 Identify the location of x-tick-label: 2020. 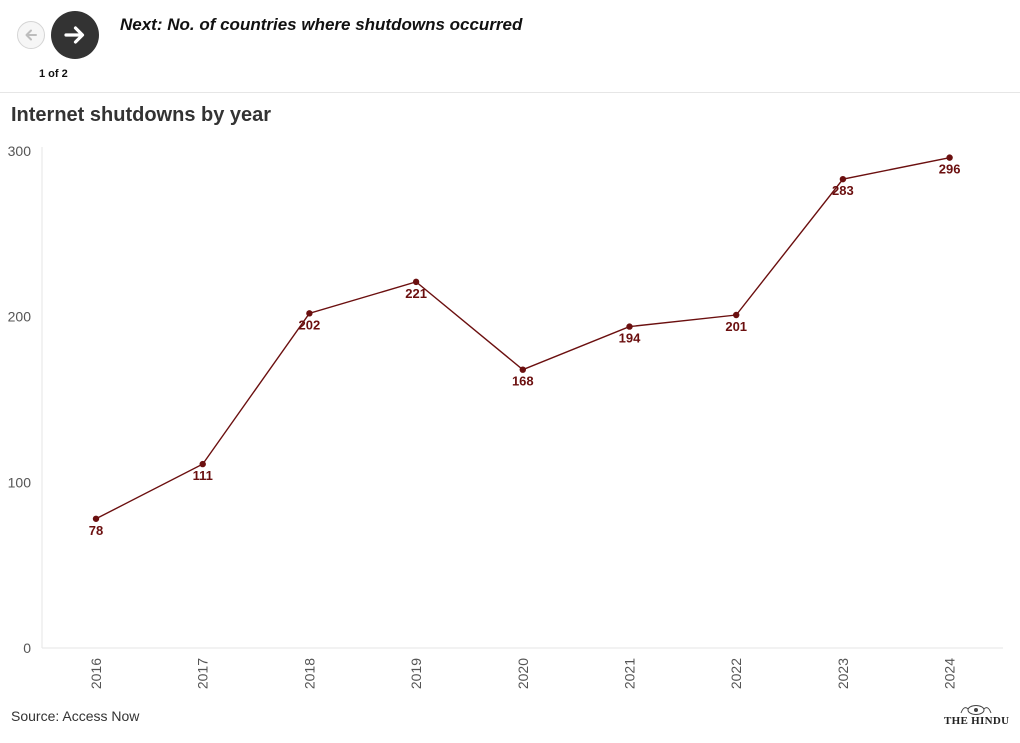
(523, 673).